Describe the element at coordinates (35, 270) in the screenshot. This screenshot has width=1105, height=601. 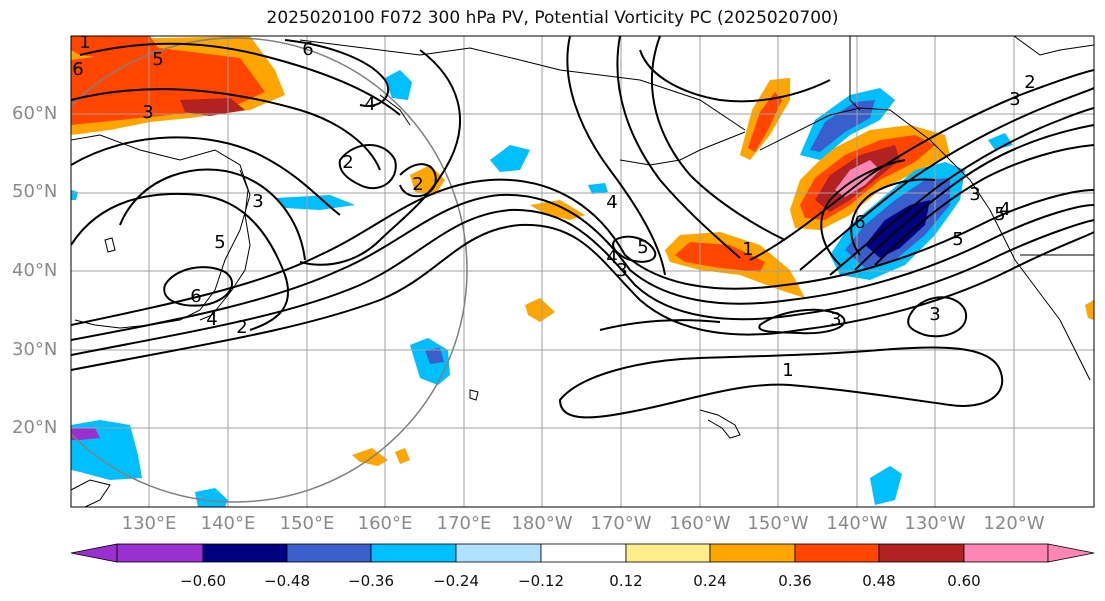
I see `lat-label: 40°N` at that location.